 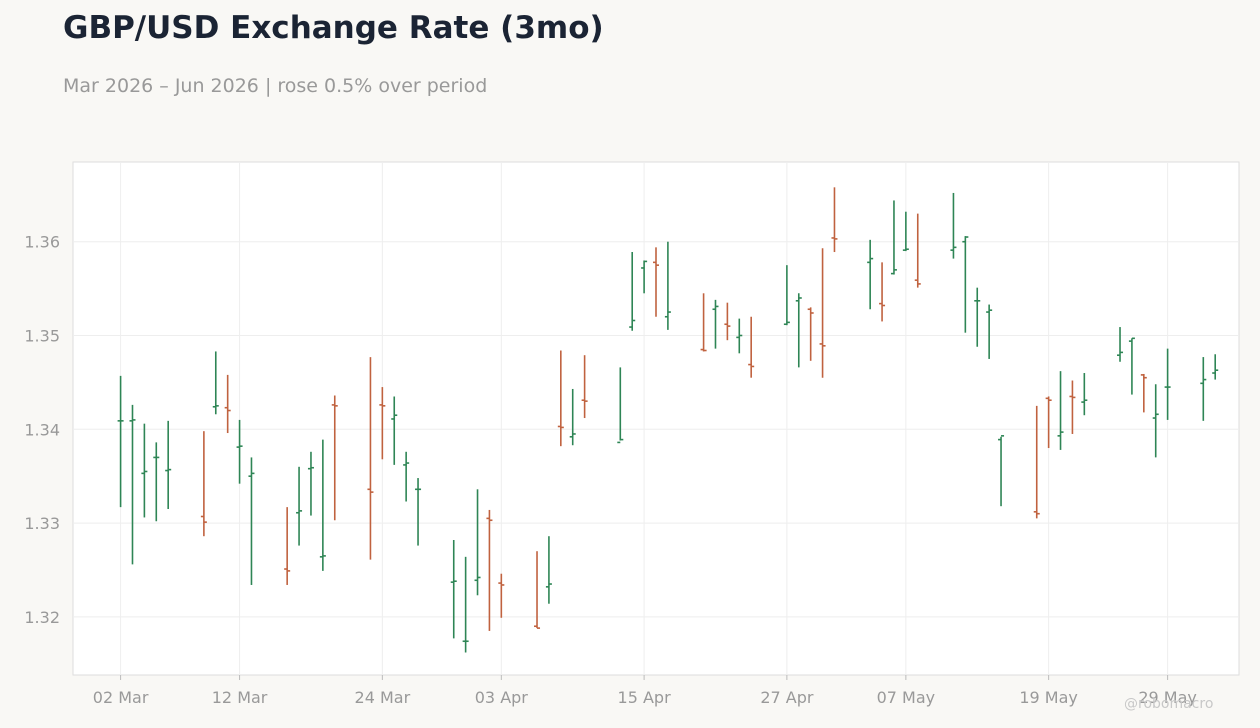 I want to click on y-tick-label: 1.34, so click(x=42, y=429).